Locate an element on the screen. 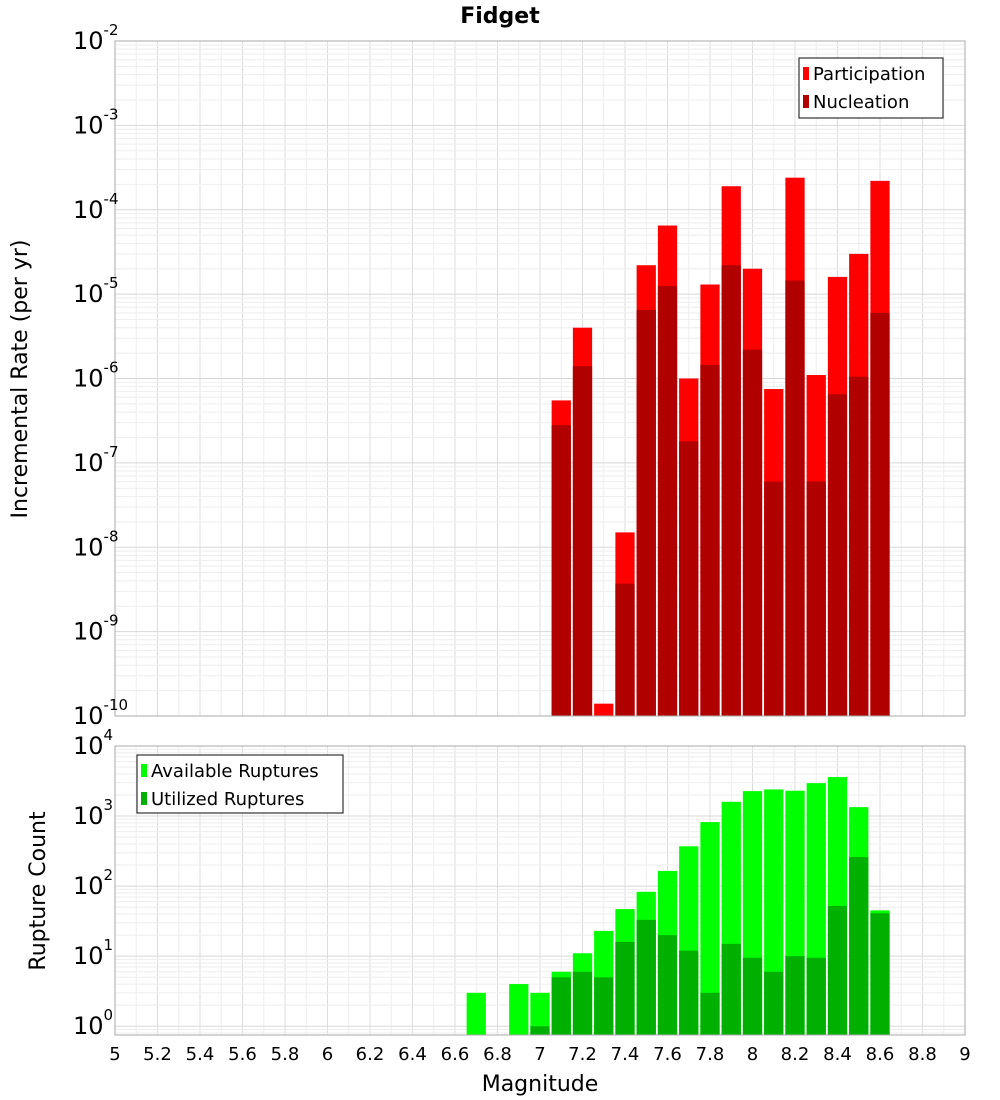 The width and height of the screenshot is (1000, 1100). y-tick-label: 10⁴ is located at coordinates (93, 743).